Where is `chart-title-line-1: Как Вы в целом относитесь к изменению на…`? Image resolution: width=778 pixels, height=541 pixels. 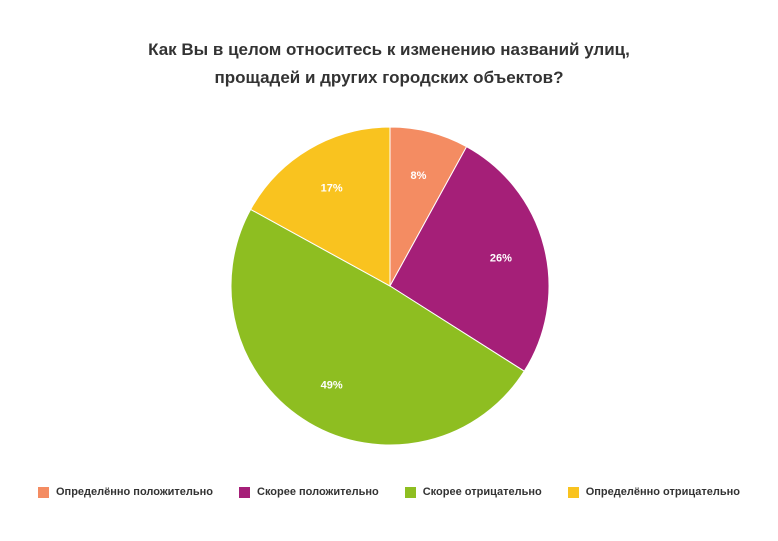 chart-title-line-1: Как Вы в целом относитесь к изменению на… is located at coordinates (389, 49).